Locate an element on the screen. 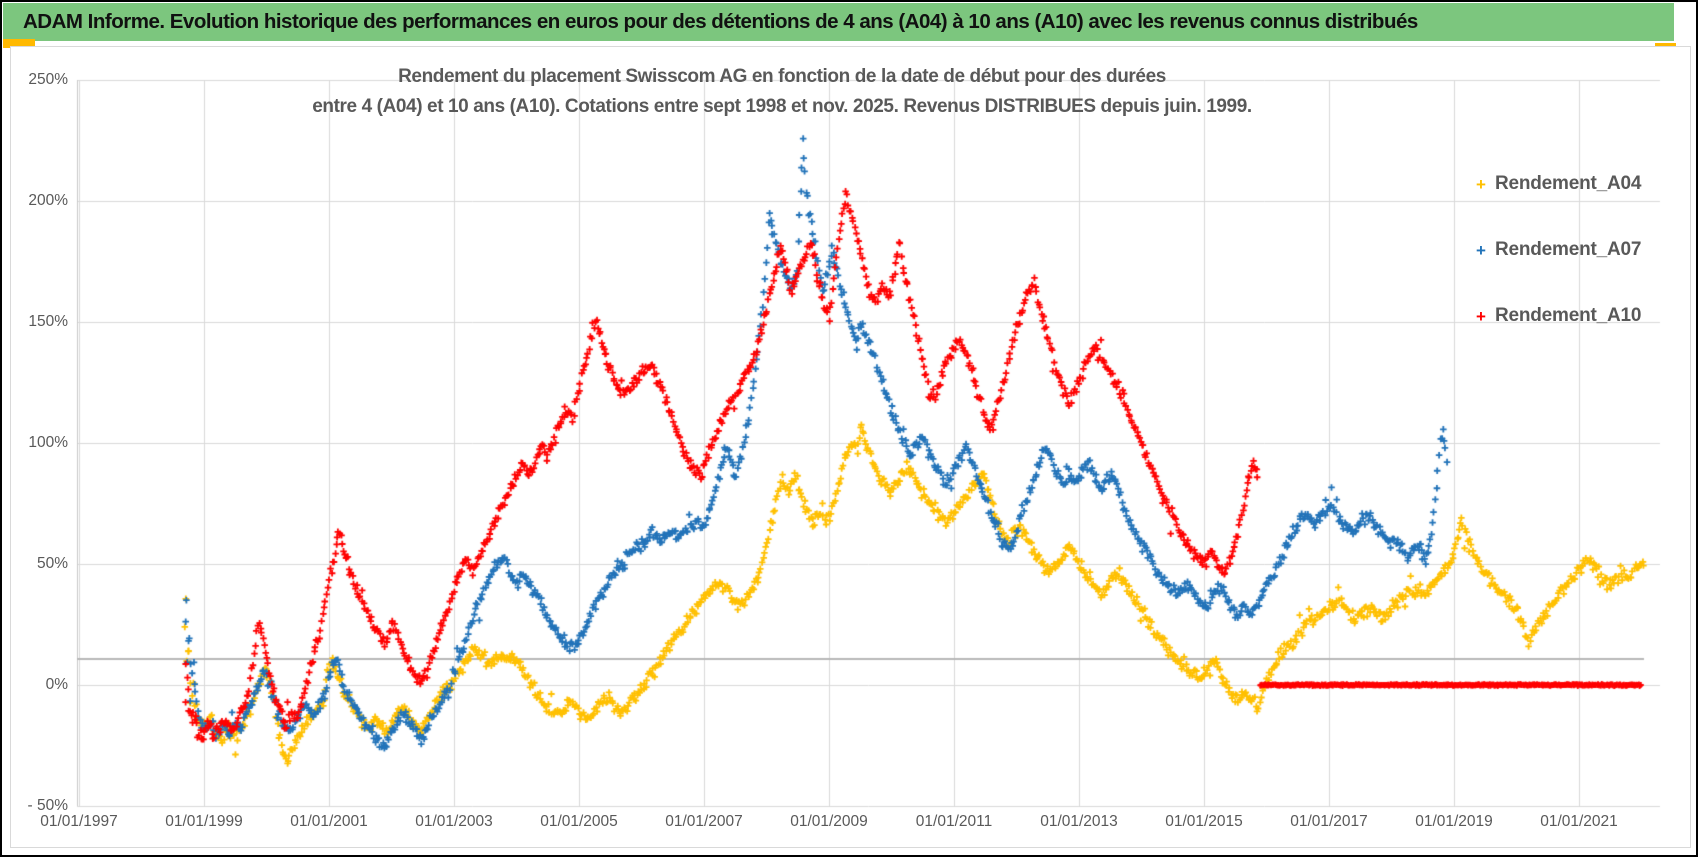  x-axis-tick-label: 01/01/2003 is located at coordinates (454, 821).